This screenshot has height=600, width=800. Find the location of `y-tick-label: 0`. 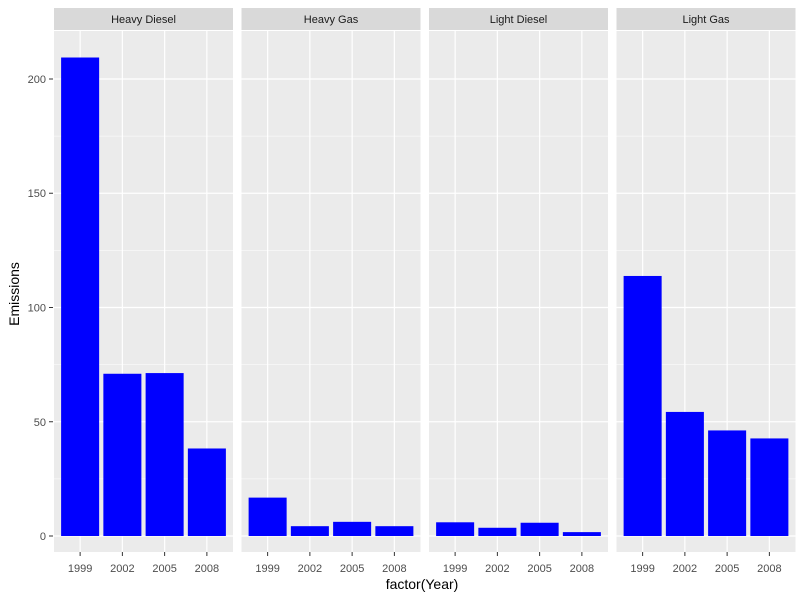

y-tick-label: 0 is located at coordinates (43, 537).